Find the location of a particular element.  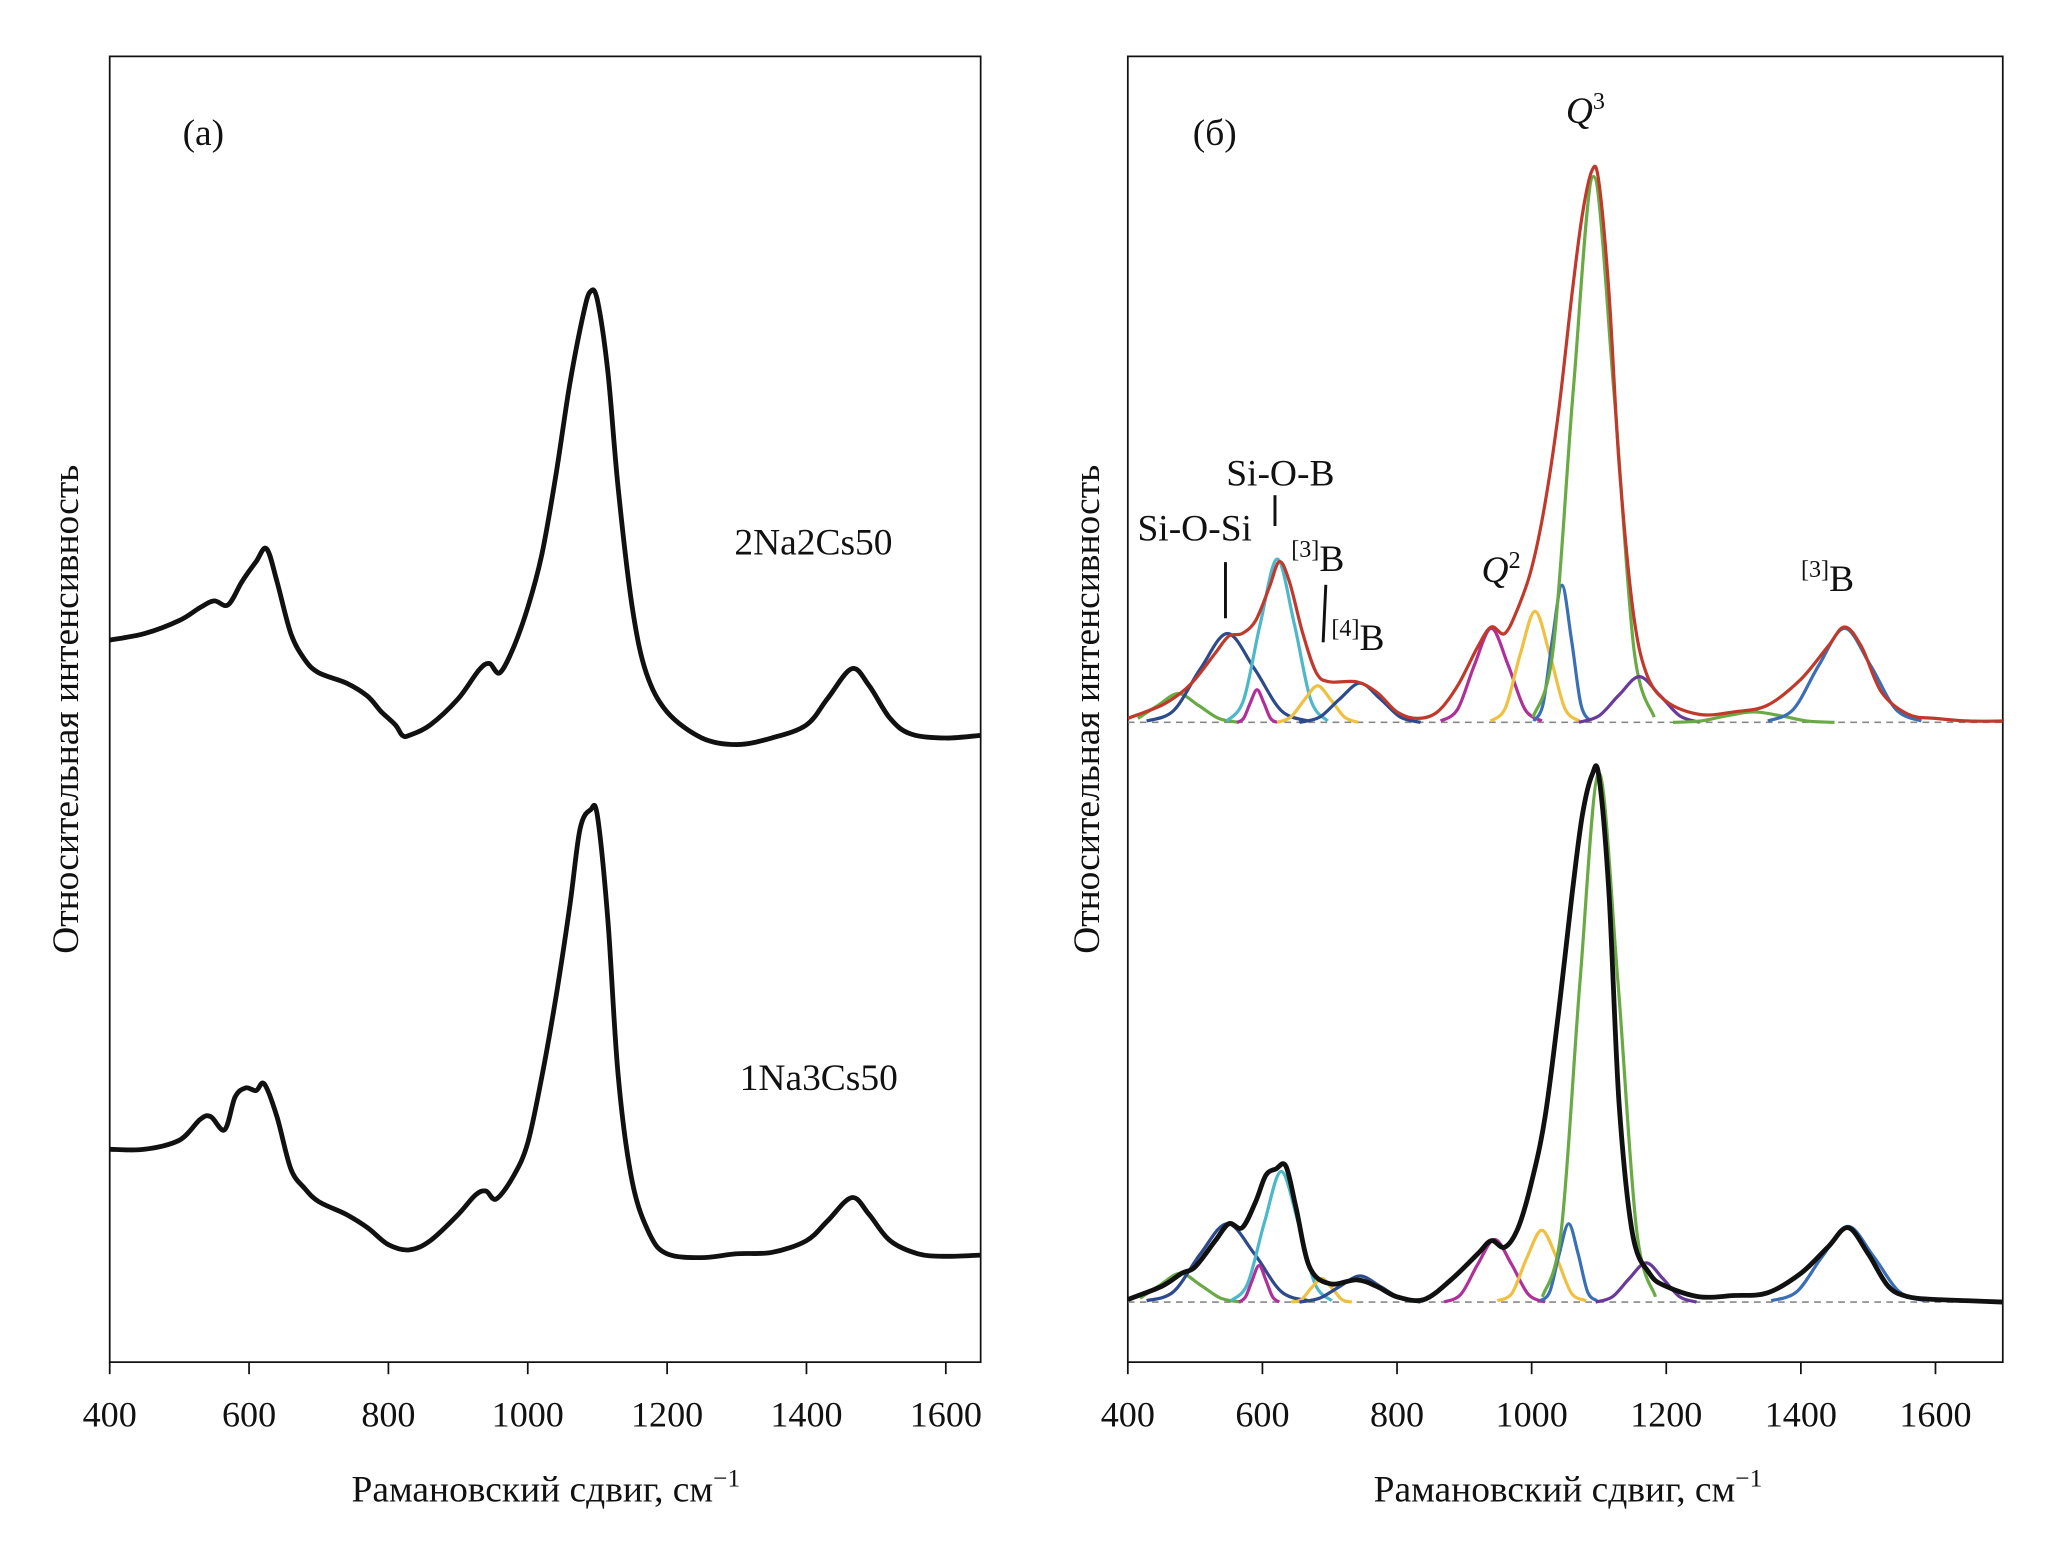

annotation: [4]B is located at coordinates (1357, 637).